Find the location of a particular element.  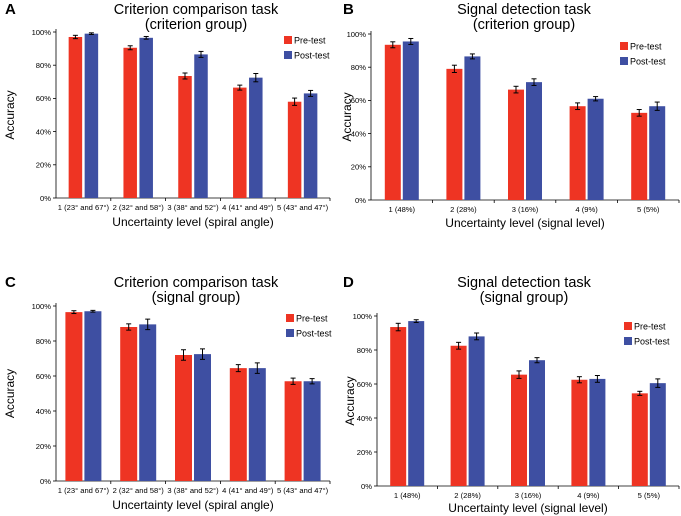

x-tick-label: 3 (38° and 52°) is located at coordinates (193, 207).